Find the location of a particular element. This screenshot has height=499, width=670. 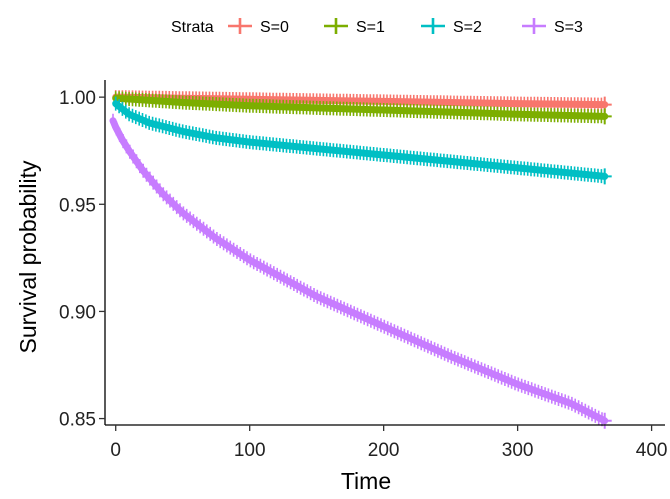

x-axis-title: Time is located at coordinates (366, 481).